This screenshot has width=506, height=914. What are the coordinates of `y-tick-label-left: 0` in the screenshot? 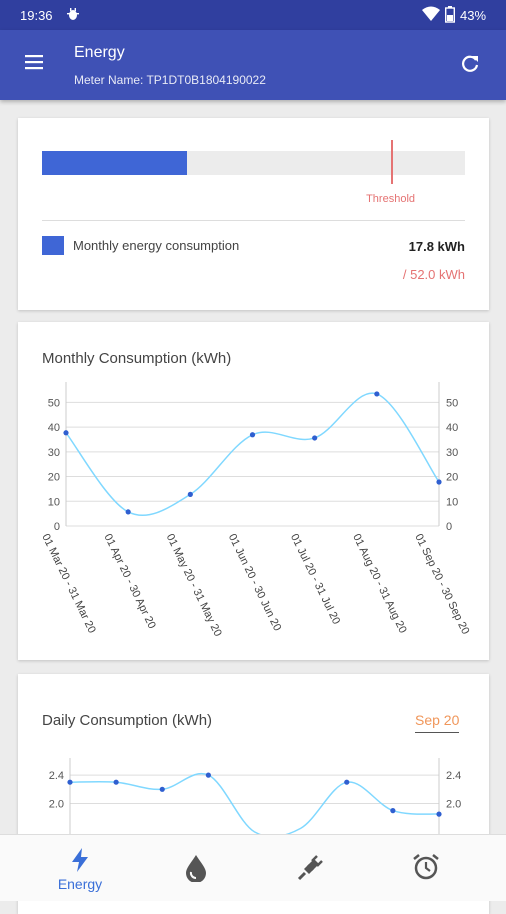 It's located at (57, 527).